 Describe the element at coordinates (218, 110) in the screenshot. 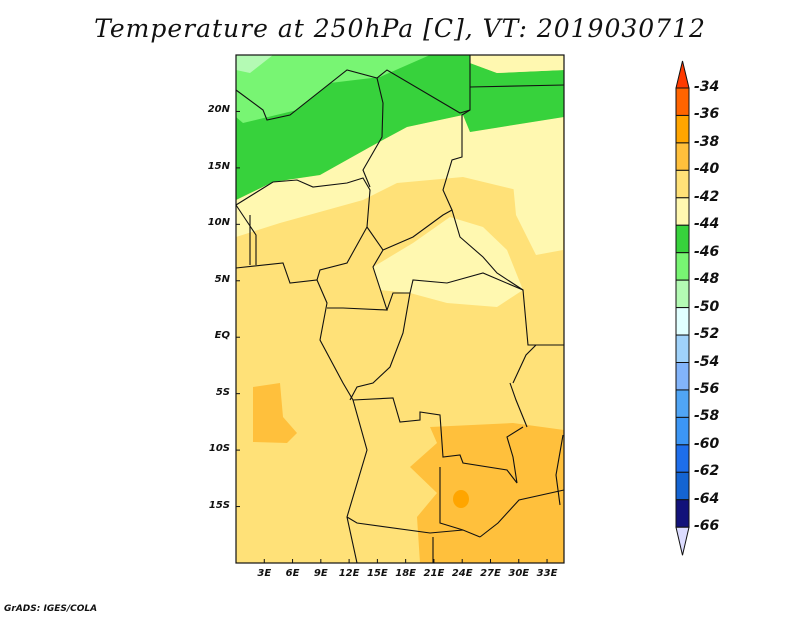

I see `lat-label: 20N` at that location.